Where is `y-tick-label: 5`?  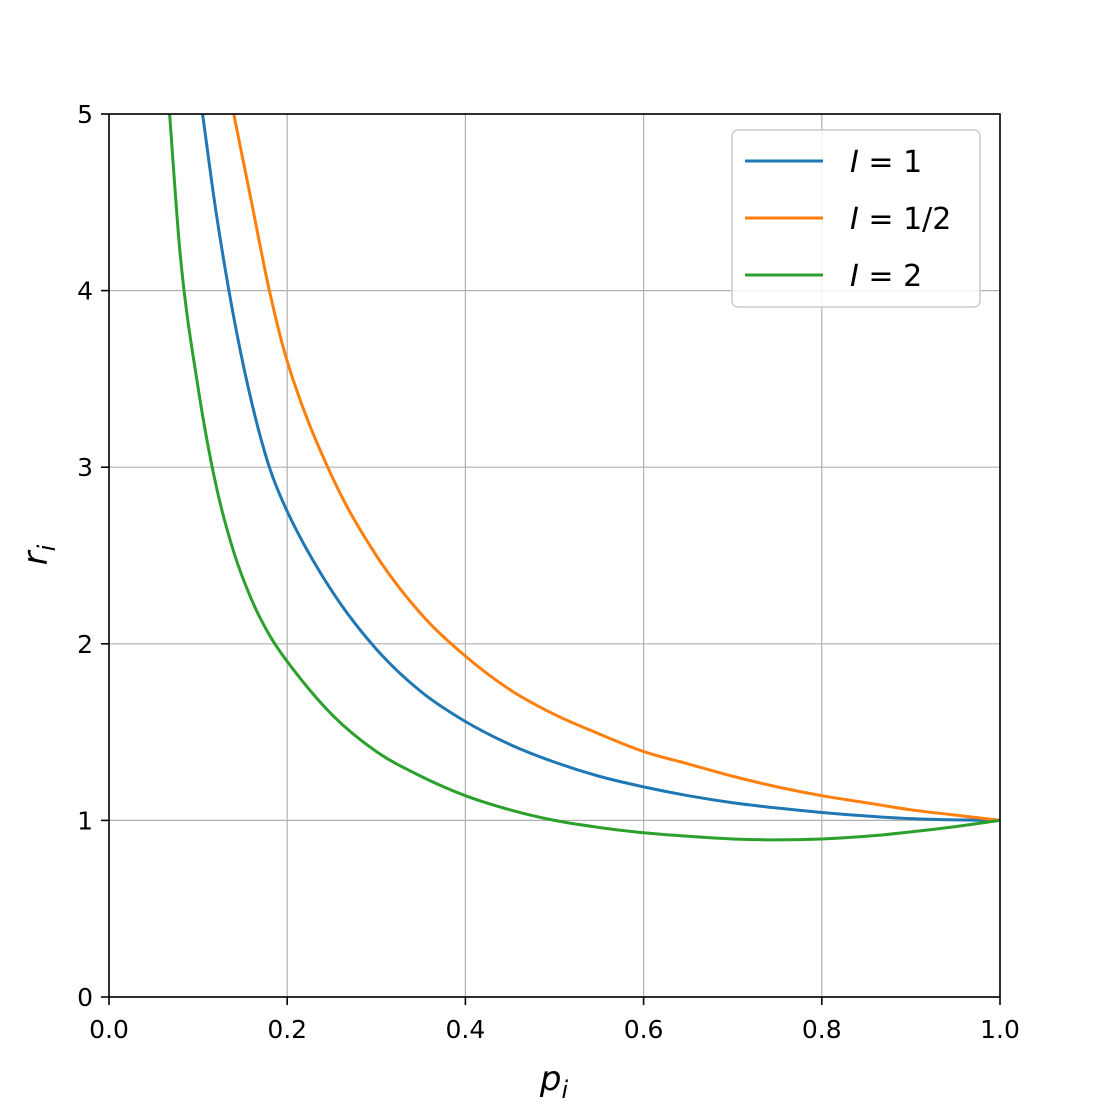 y-tick-label: 5 is located at coordinates (85, 114).